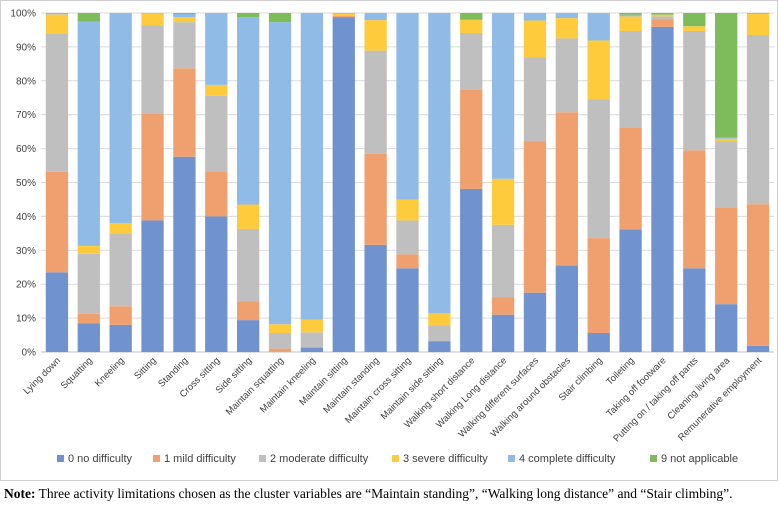  I want to click on x-tick-label: Maintain kneeling, so click(288, 385).